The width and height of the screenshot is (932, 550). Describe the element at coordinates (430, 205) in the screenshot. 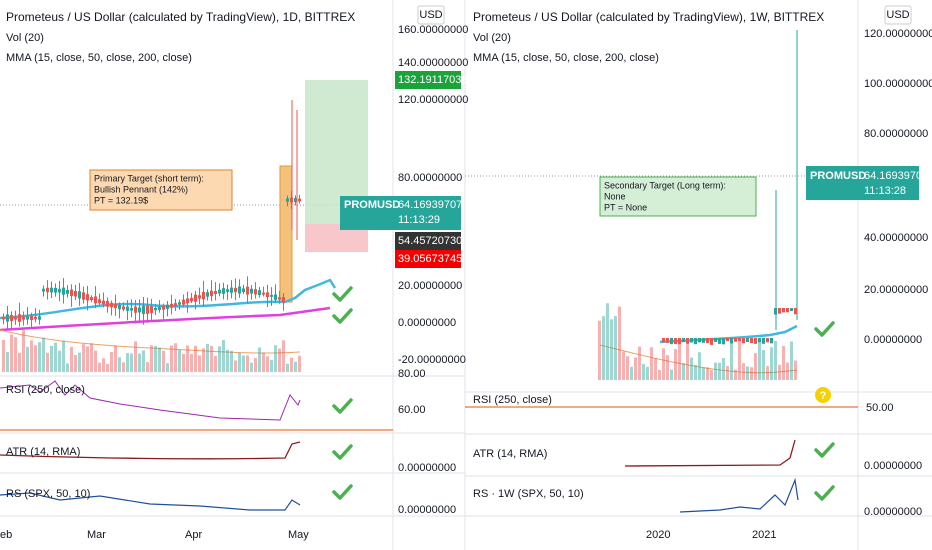

I see `last-price: 64.16939707` at that location.